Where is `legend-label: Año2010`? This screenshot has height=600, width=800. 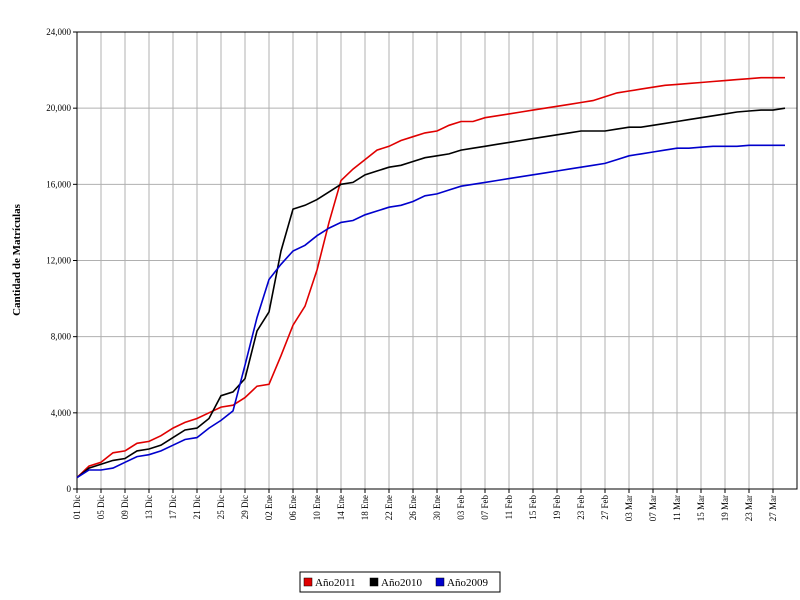 legend-label: Año2010 is located at coordinates (401, 583).